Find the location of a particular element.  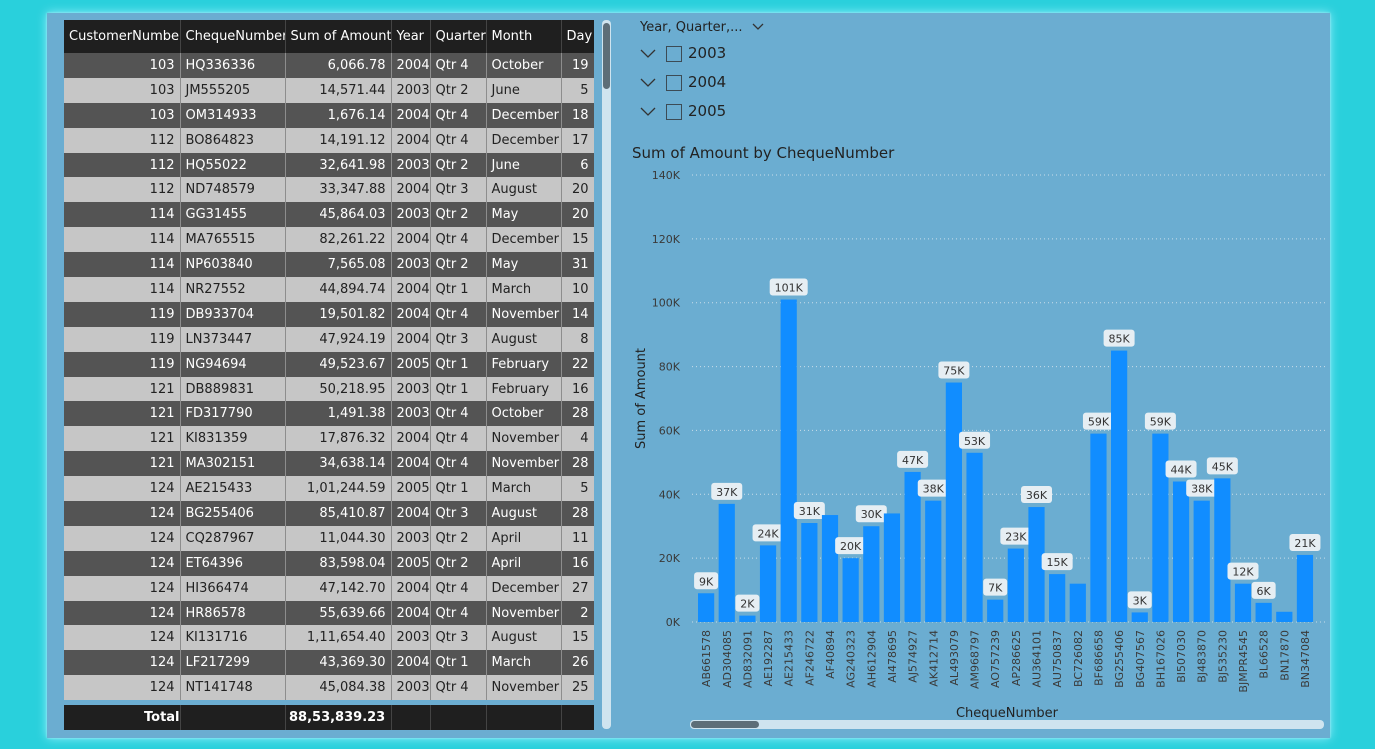

table-cell: November is located at coordinates (524, 613).